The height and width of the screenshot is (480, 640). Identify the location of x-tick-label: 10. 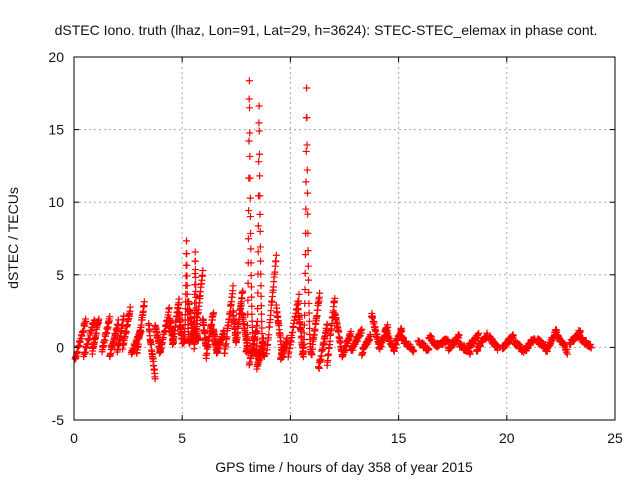
(291, 438).